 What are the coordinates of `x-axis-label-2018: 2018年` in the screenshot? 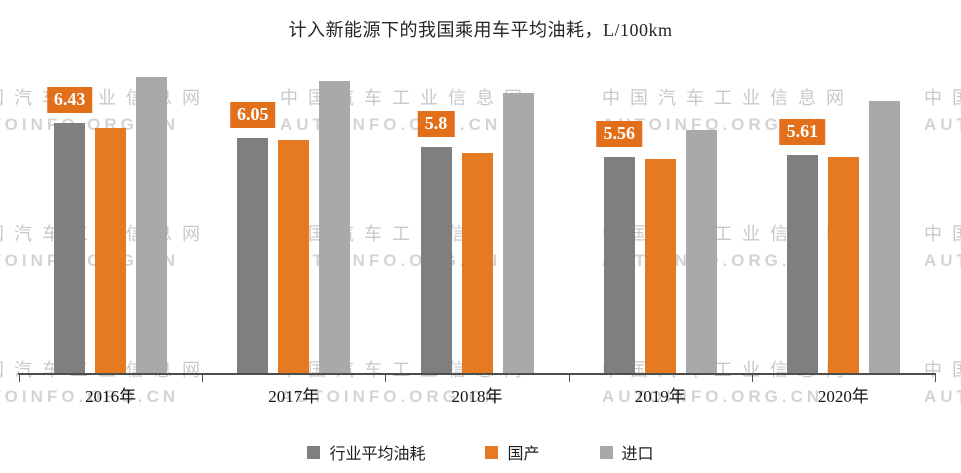 It's located at (477, 396).